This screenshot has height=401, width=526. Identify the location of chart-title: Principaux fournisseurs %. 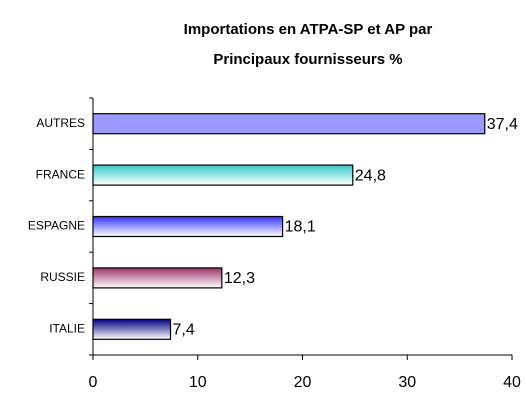
(307, 59).